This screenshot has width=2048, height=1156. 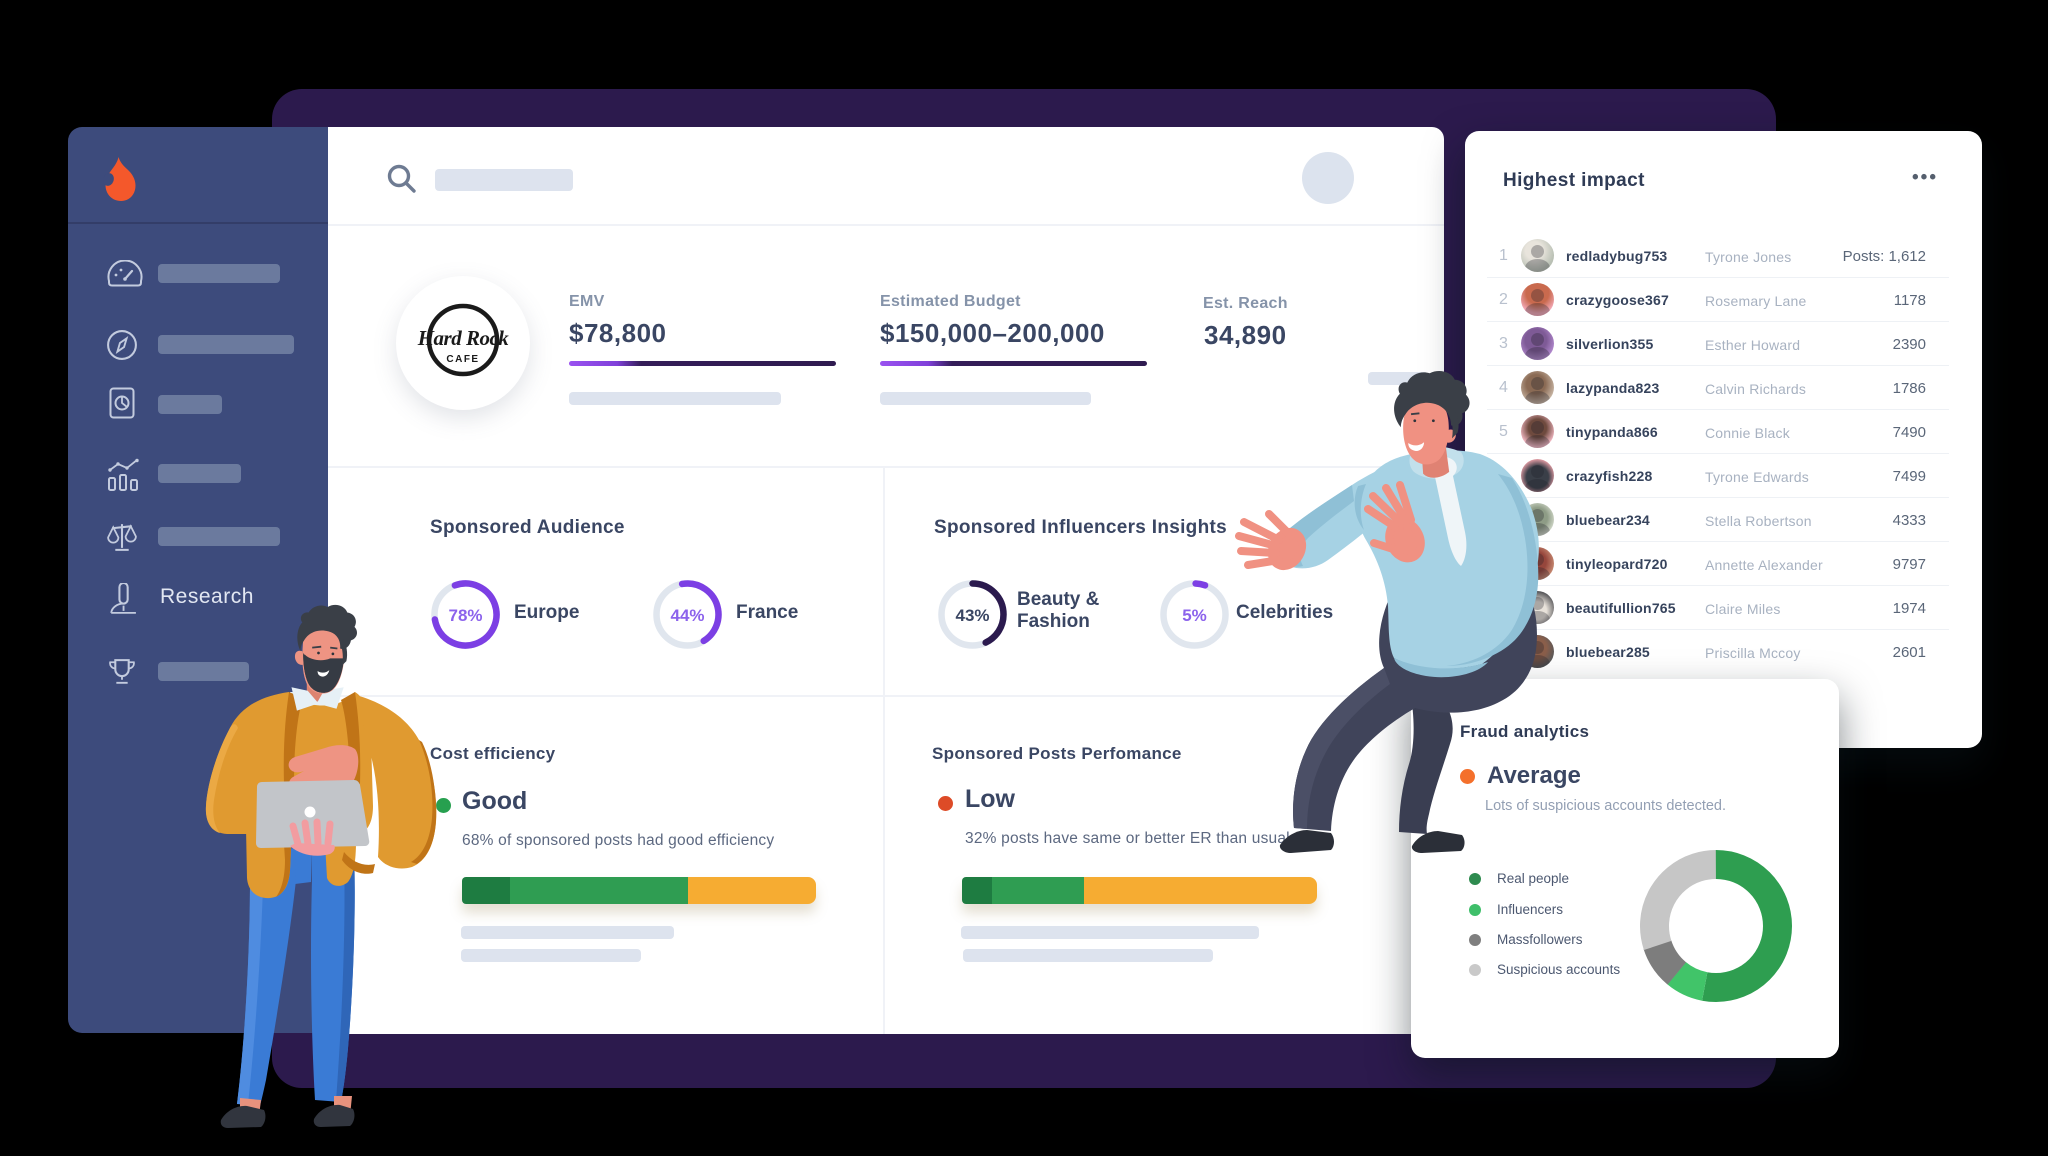 What do you see at coordinates (463, 338) in the screenshot?
I see `svg-text: Hard Rock` at bounding box center [463, 338].